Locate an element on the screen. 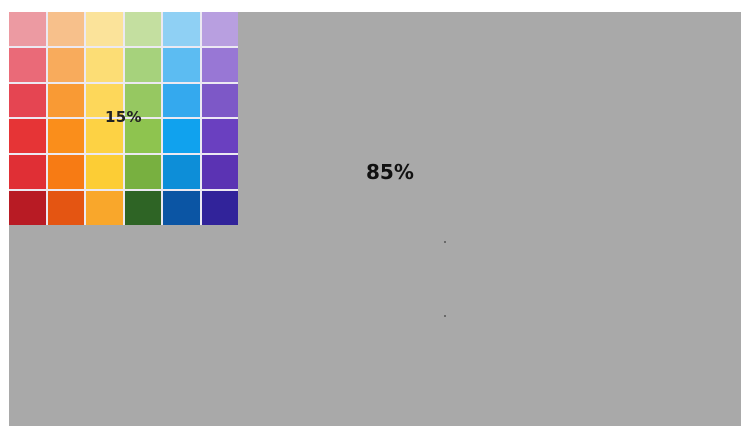 Image resolution: width=741 pixels, height=426 pixels. large-area-percentage: 85% is located at coordinates (390, 172).